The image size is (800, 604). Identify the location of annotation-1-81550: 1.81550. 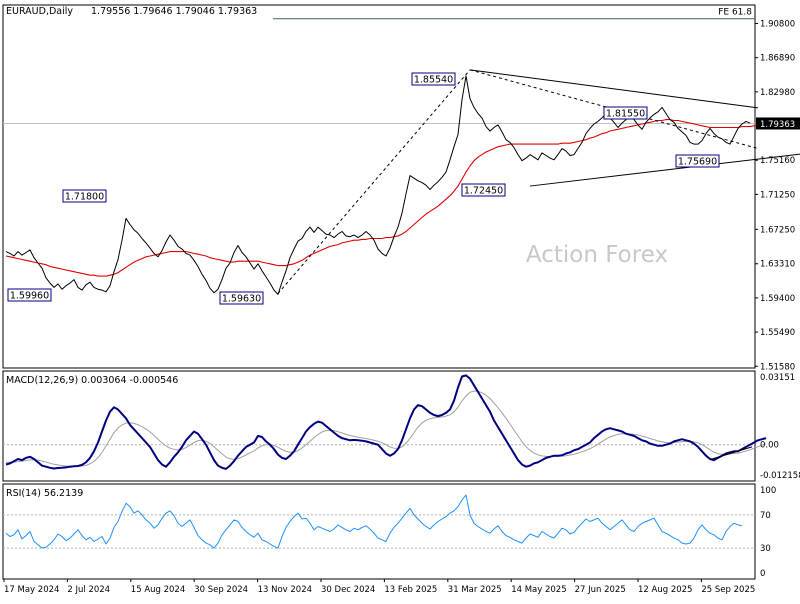
(625, 113).